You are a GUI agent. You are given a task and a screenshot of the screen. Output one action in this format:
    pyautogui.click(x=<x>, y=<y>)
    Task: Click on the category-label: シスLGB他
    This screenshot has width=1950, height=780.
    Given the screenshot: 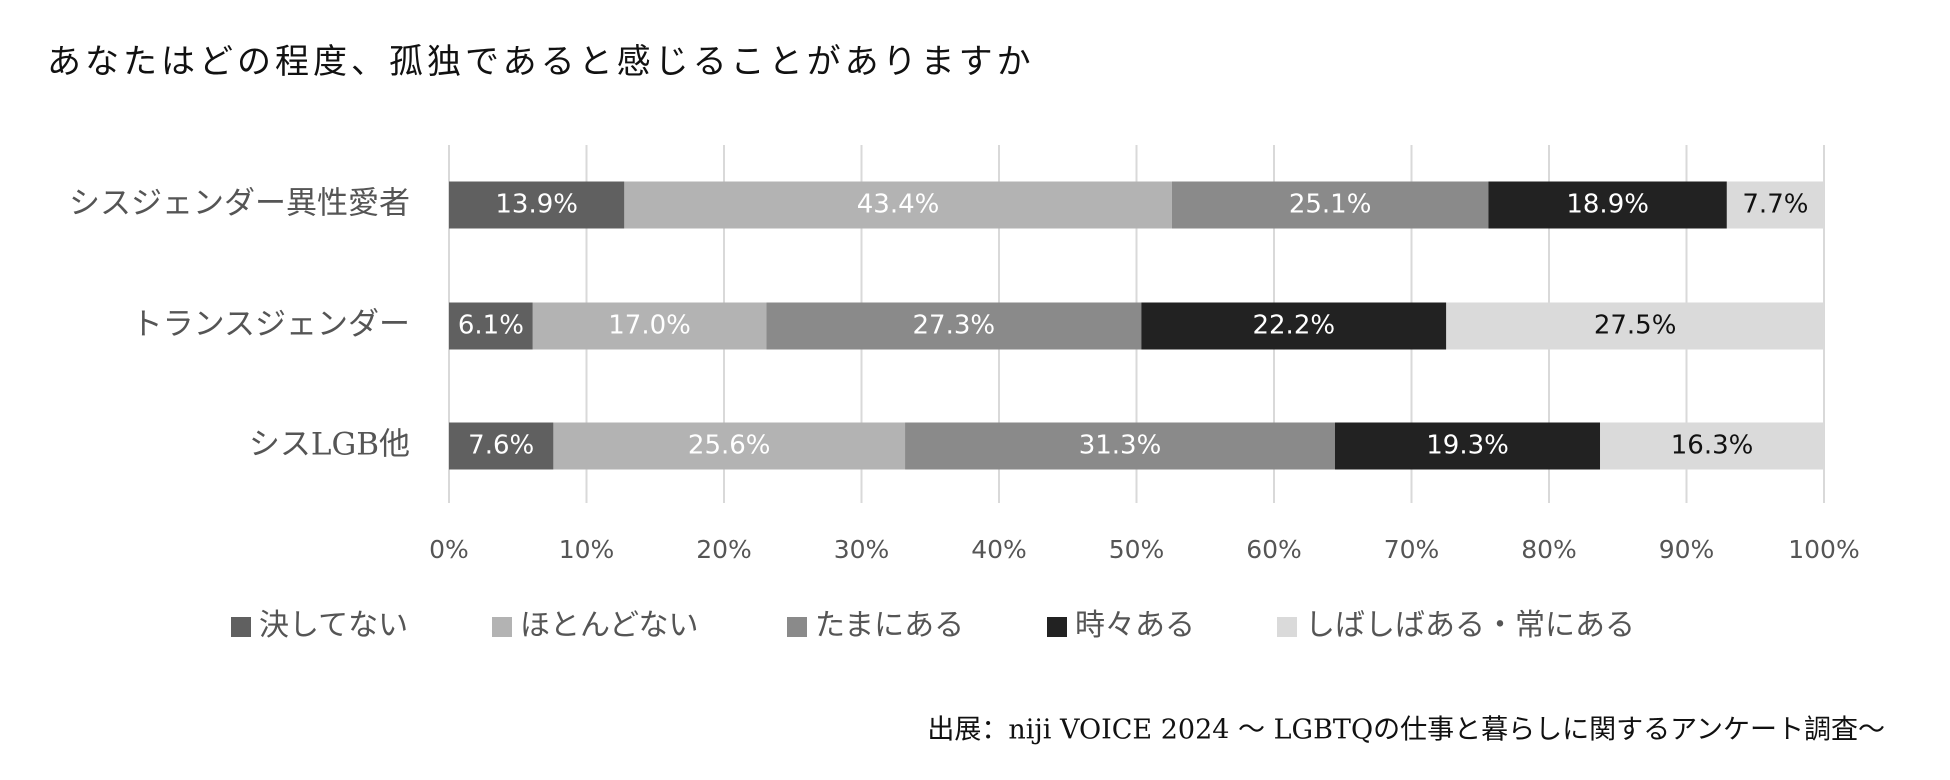 What is the action you would take?
    pyautogui.click(x=329, y=445)
    